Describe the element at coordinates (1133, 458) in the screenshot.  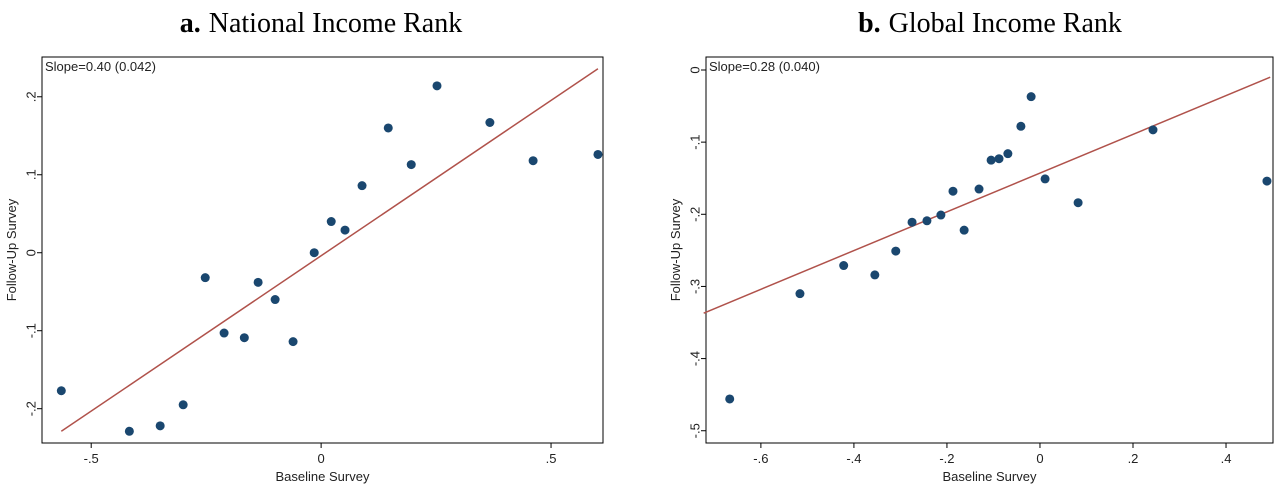
I see `x-tick-label: .2` at that location.